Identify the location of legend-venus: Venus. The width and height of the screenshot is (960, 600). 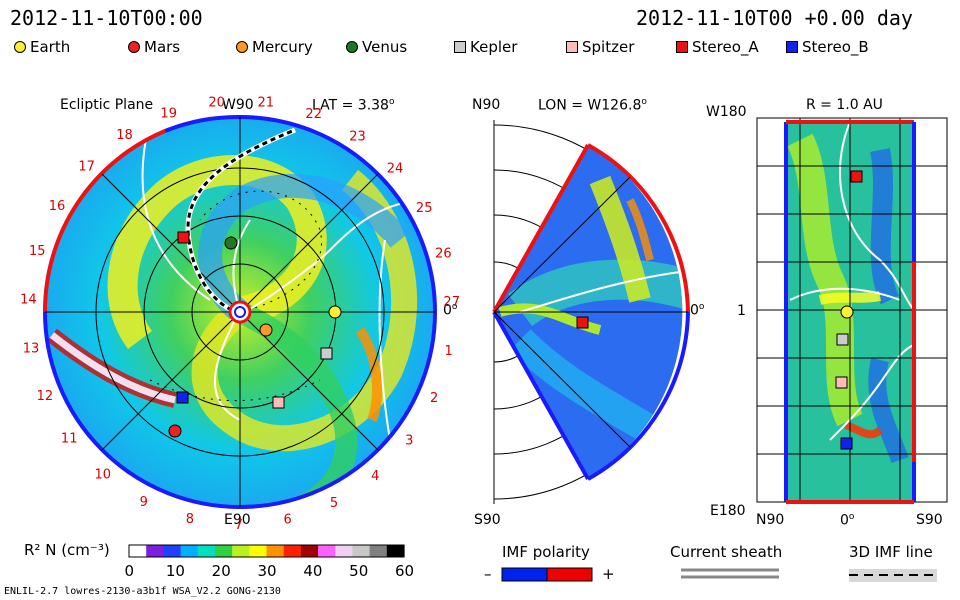
(376, 47).